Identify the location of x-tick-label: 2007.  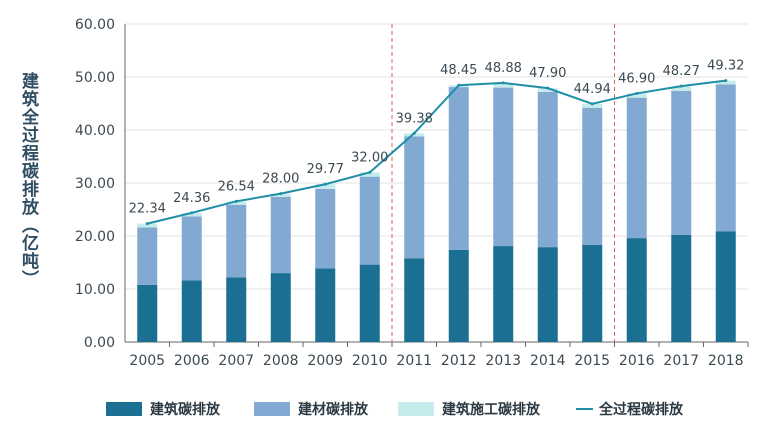
(236, 361).